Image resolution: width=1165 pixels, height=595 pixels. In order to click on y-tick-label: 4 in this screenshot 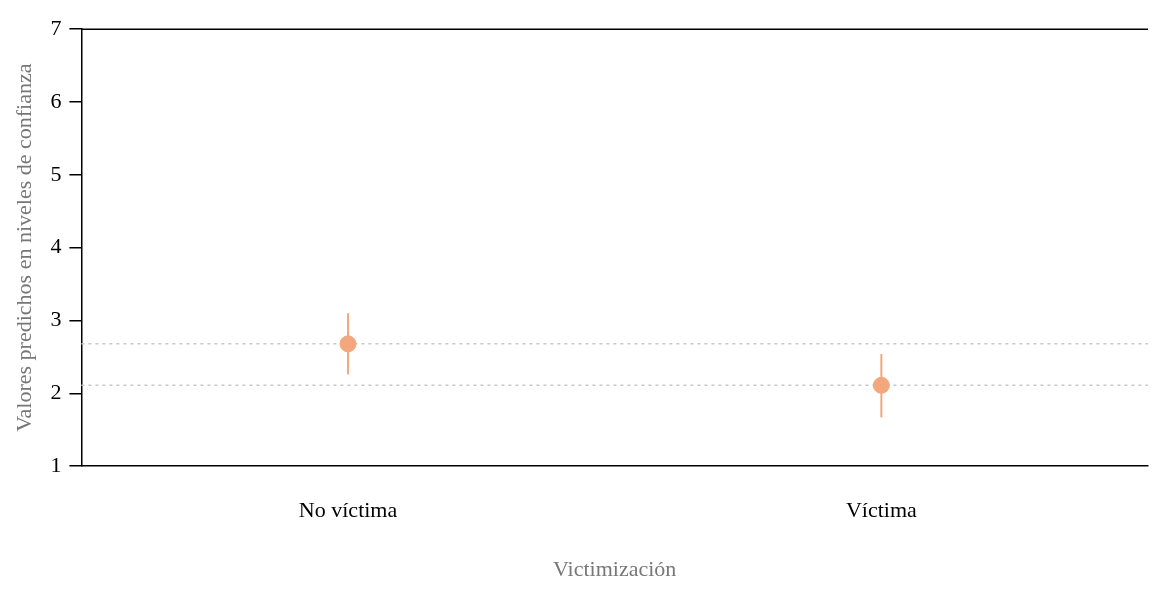, I will do `click(56, 246)`.